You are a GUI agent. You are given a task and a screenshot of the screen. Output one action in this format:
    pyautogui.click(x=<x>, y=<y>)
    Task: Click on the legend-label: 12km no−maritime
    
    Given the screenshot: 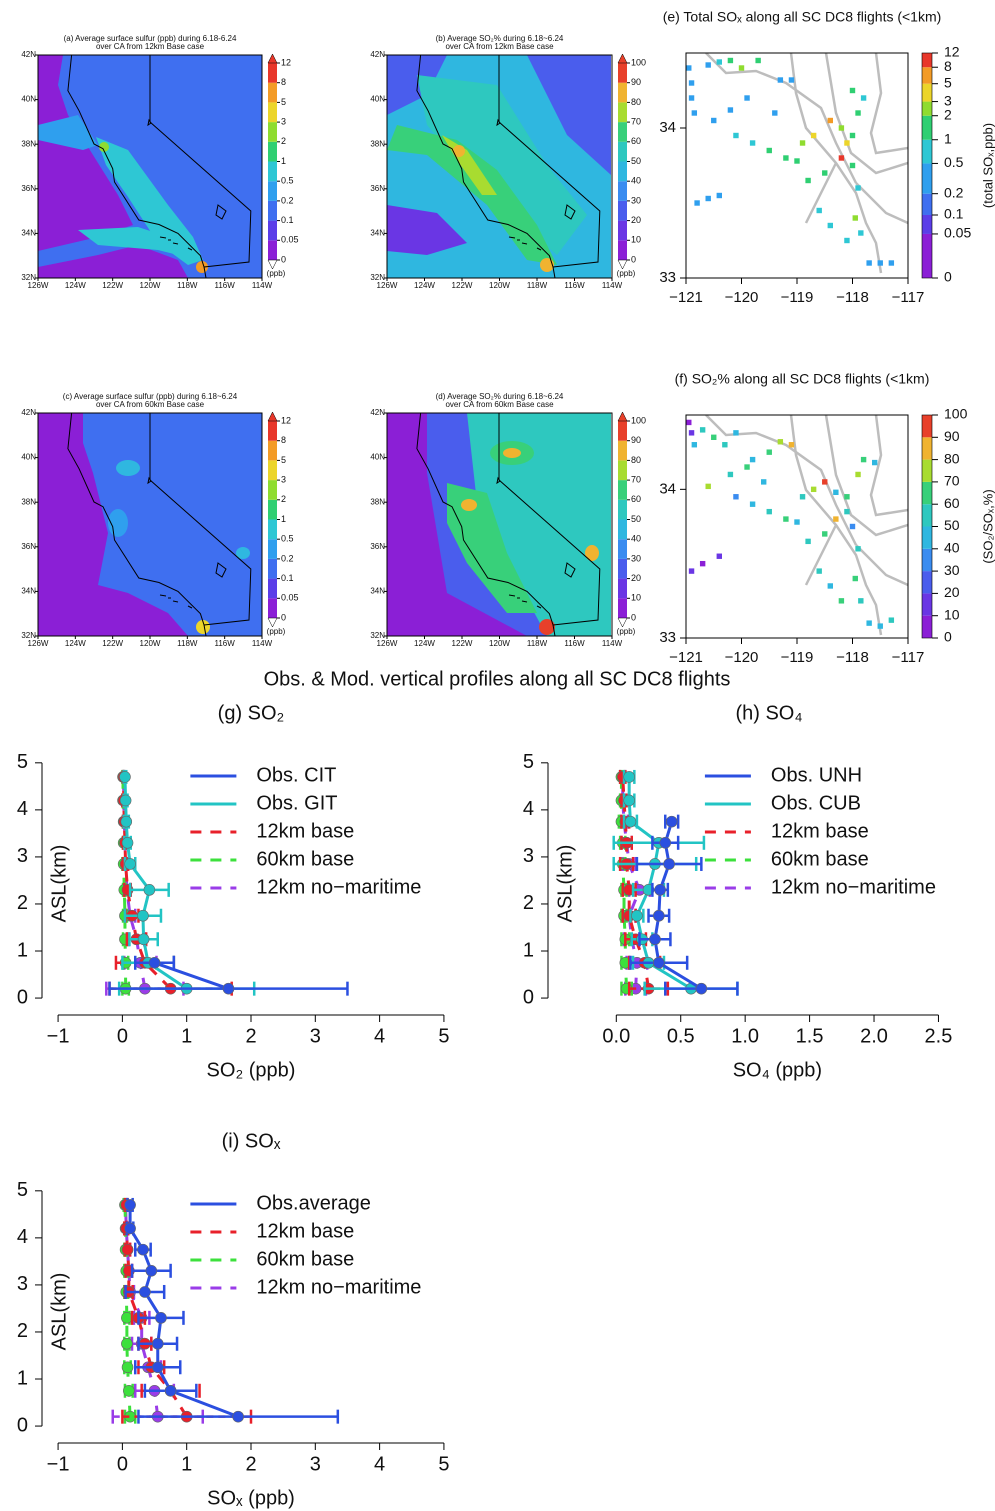 What is the action you would take?
    pyautogui.click(x=853, y=887)
    